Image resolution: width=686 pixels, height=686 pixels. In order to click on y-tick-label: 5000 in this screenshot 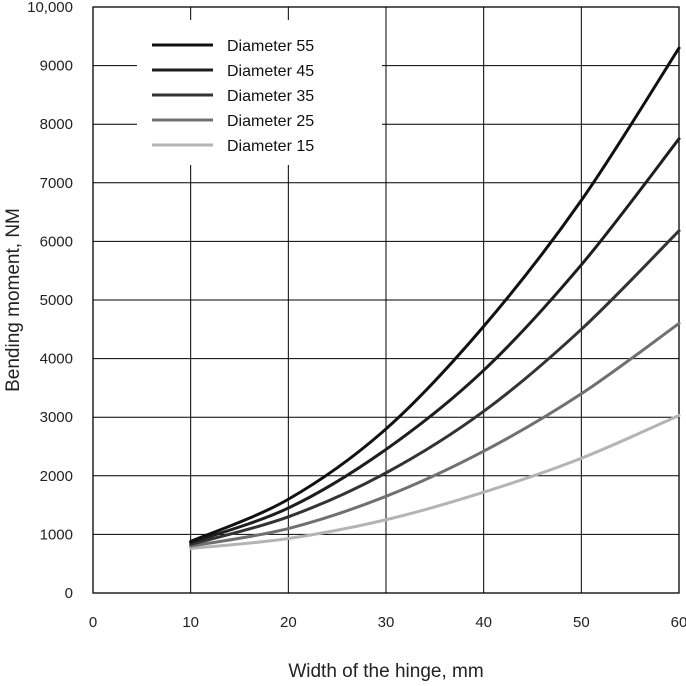, I will do `click(56, 300)`.